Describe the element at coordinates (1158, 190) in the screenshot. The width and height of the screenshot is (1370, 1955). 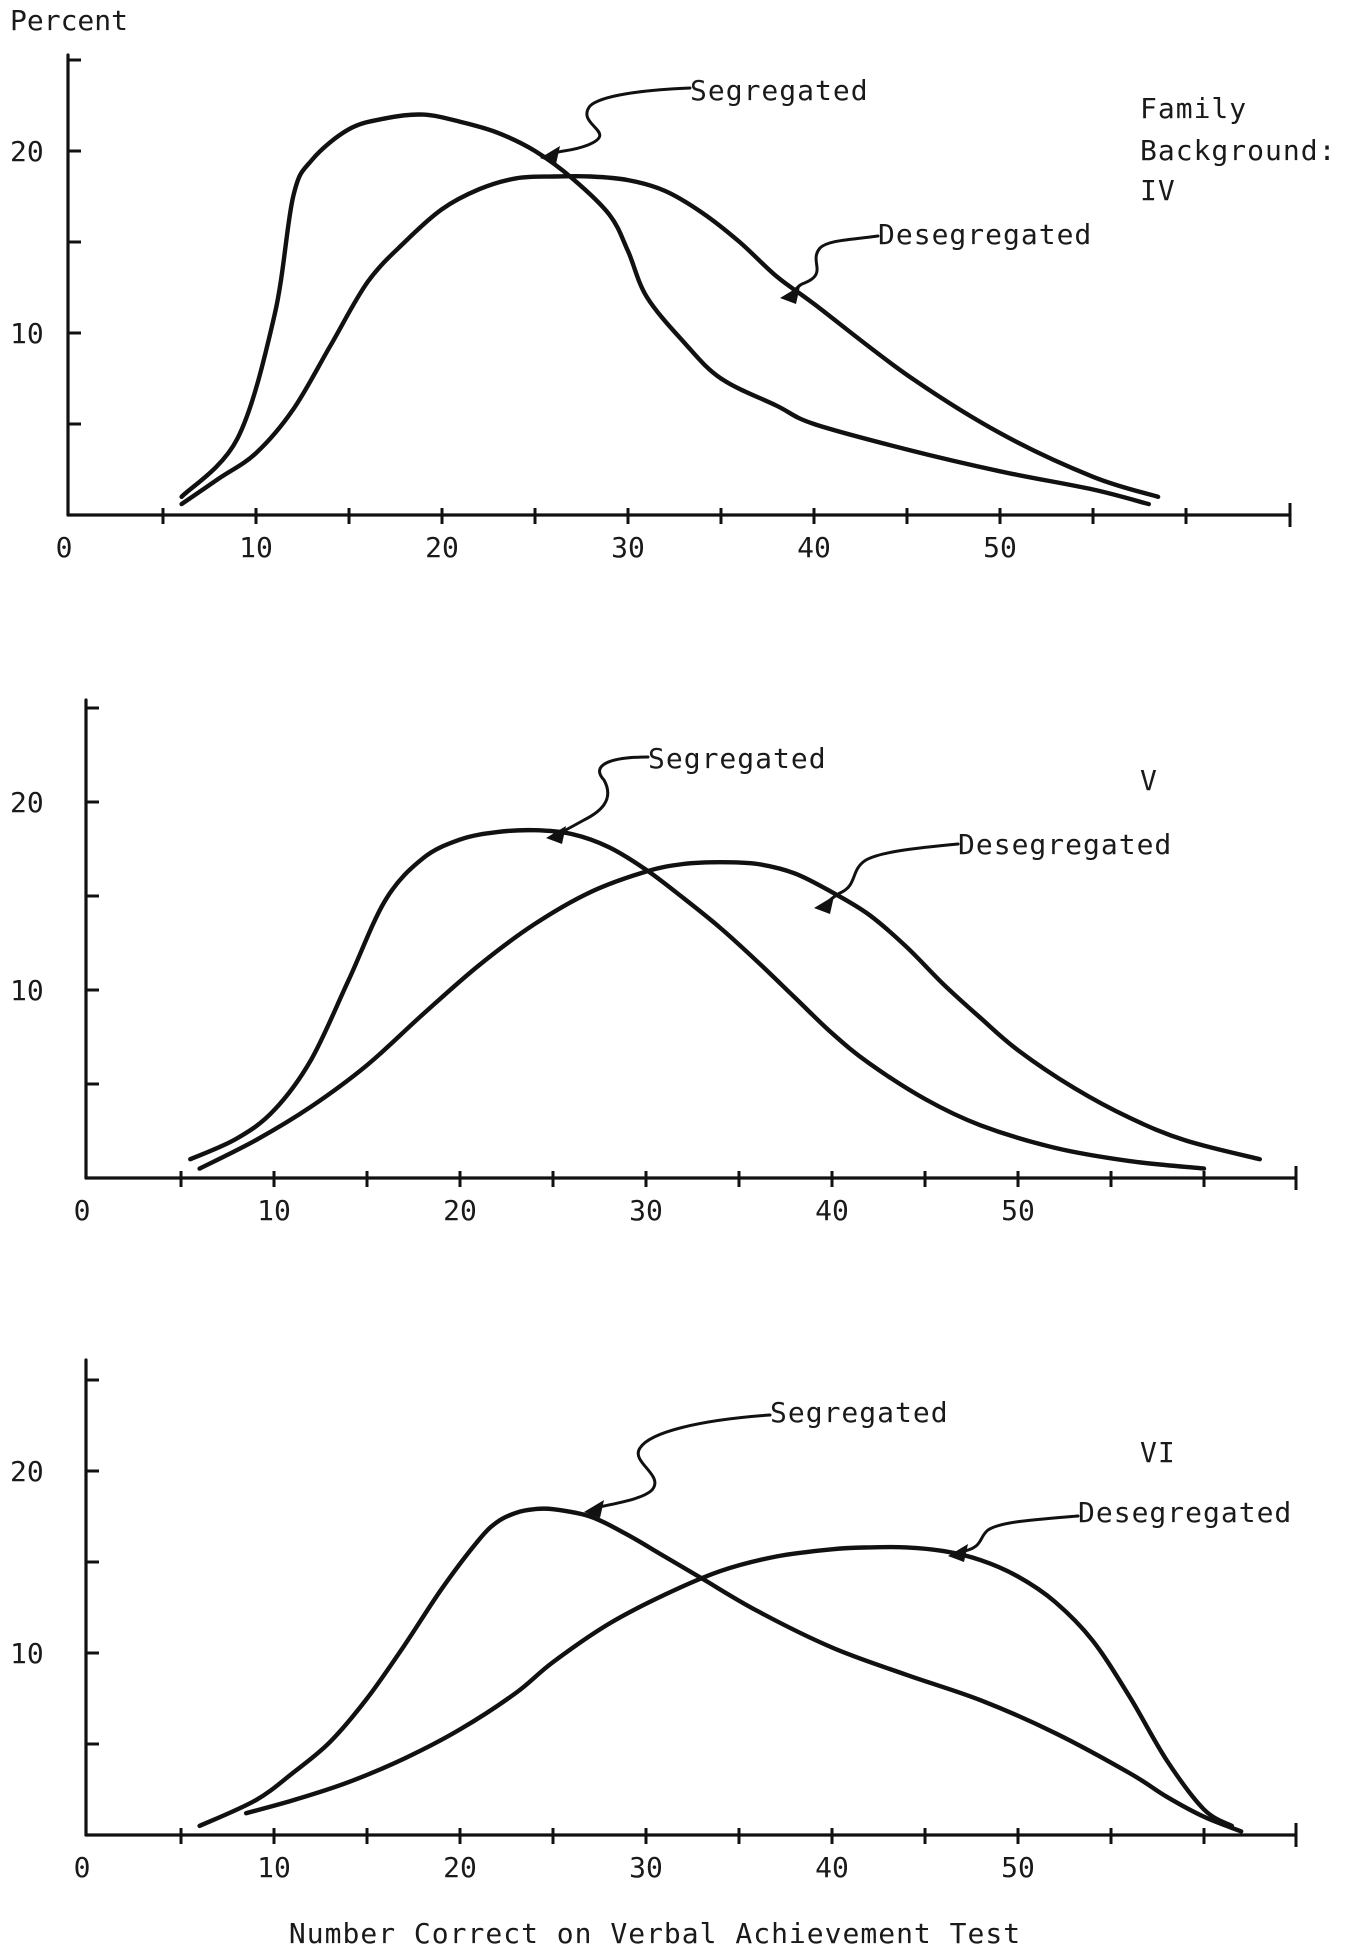
I see `panel-label: IV` at that location.